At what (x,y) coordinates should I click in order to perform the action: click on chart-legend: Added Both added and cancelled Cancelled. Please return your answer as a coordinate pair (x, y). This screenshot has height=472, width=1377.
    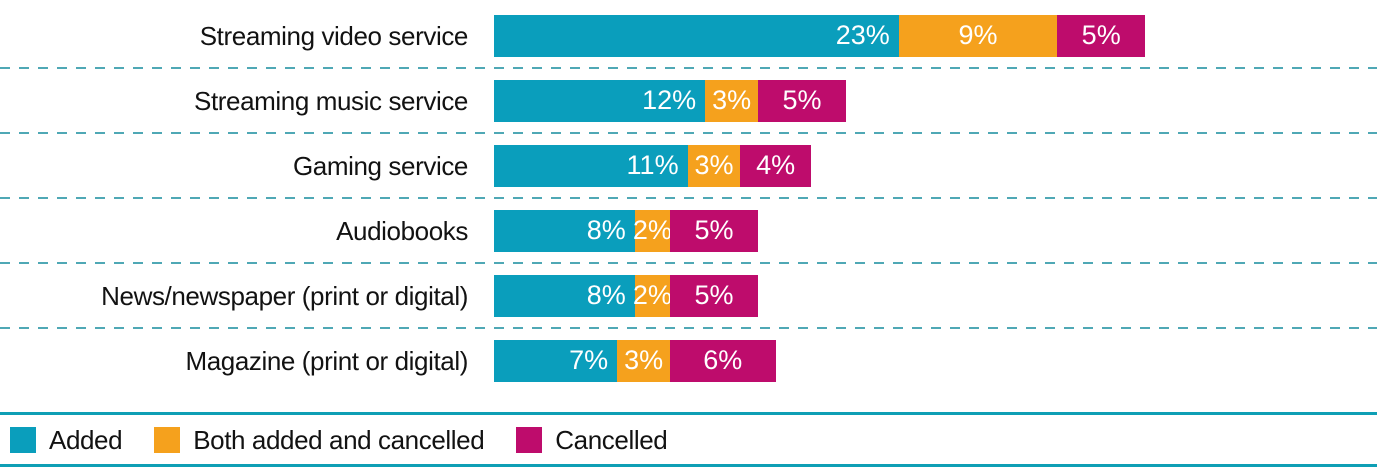
    Looking at the image, I should click on (688, 439).